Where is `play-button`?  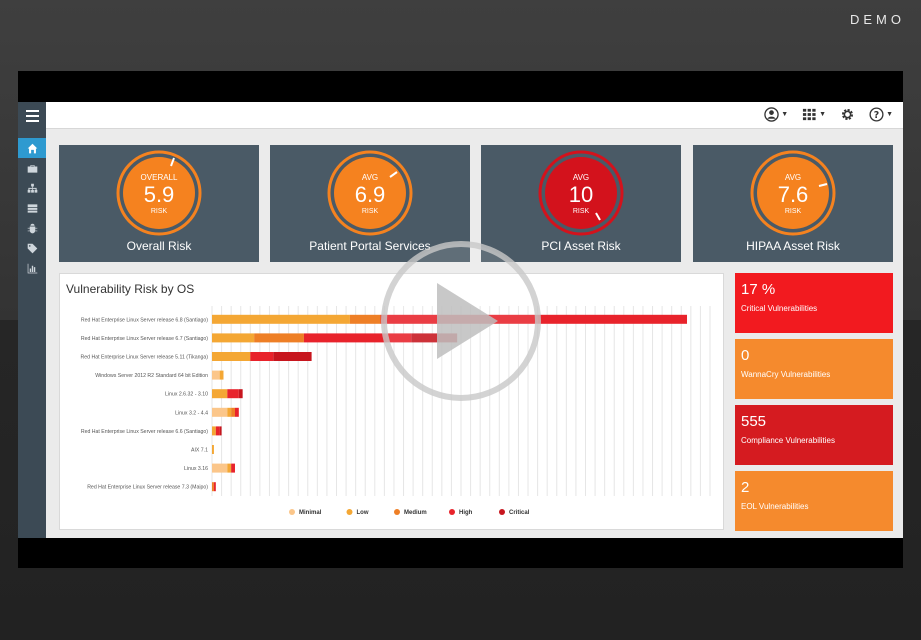 play-button is located at coordinates (461, 321).